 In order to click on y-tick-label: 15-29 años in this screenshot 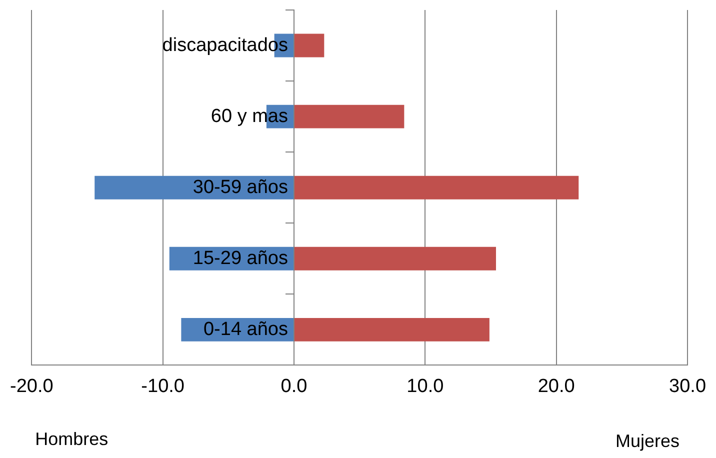, I will do `click(240, 258)`.